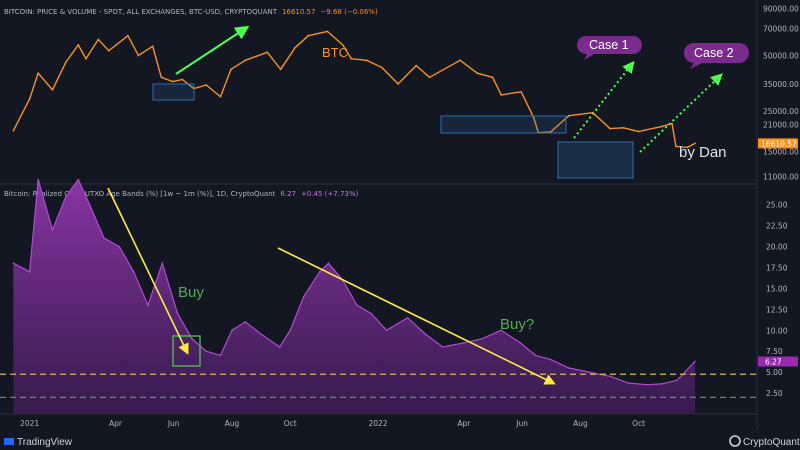 This screenshot has height=450, width=800. Describe the element at coordinates (774, 351) in the screenshot. I see `indicator-axis-tick: 7.50` at that location.